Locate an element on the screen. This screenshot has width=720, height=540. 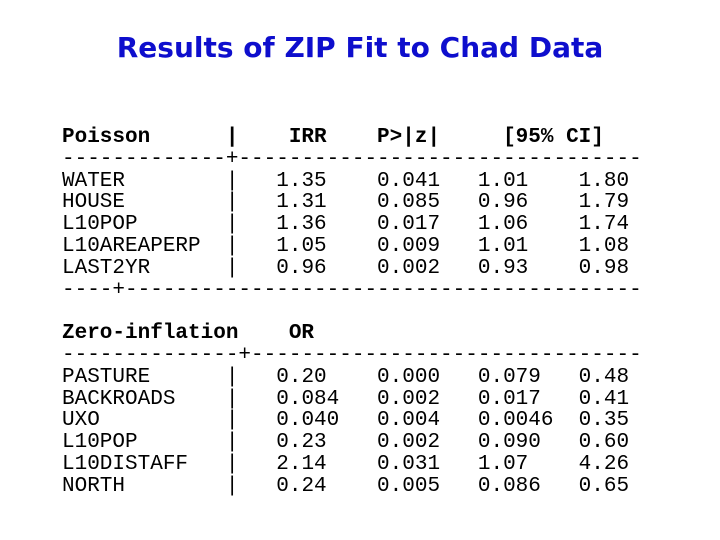
predictor-label: L10AREAPERP is located at coordinates (131, 246).